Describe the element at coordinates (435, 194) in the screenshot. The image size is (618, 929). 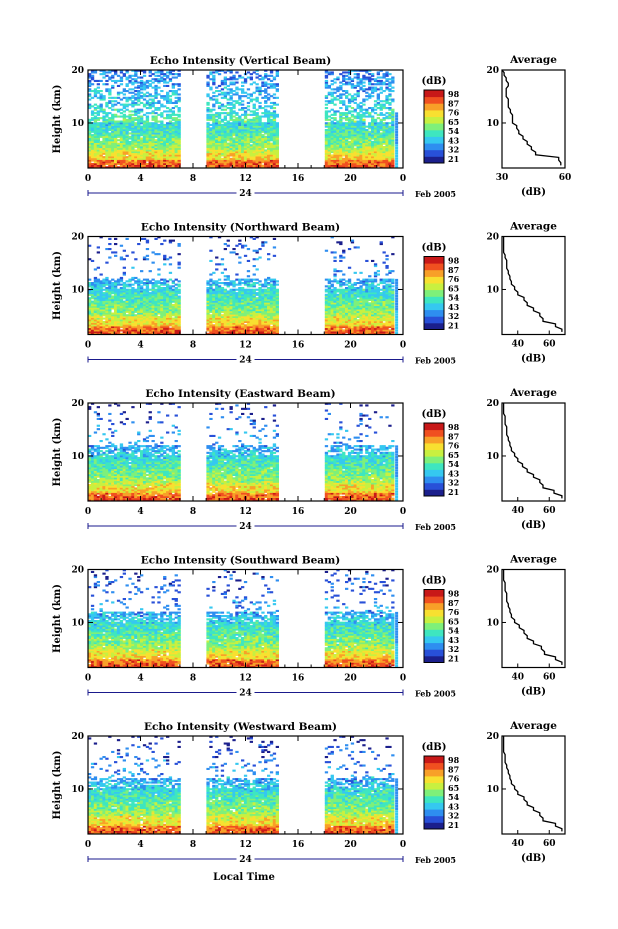
I see `date-label: Feb 2005` at that location.